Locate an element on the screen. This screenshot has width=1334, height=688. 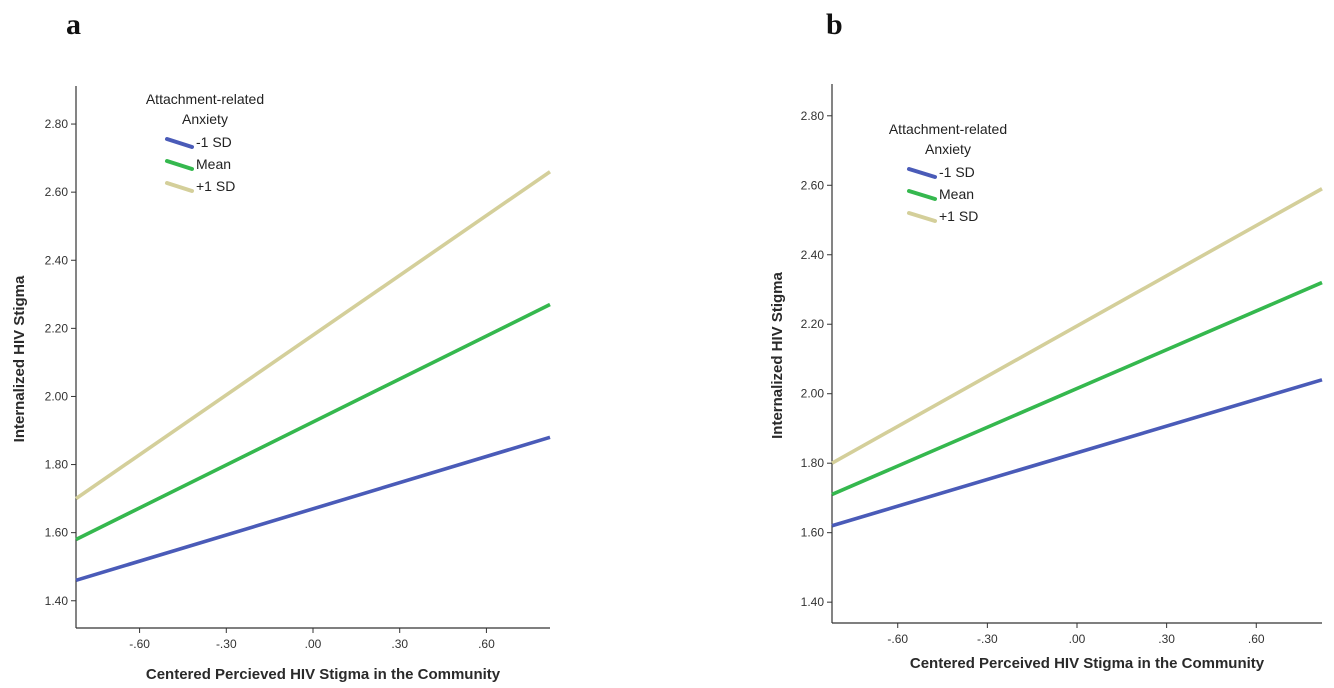
panel-letter: a is located at coordinates (73, 24).